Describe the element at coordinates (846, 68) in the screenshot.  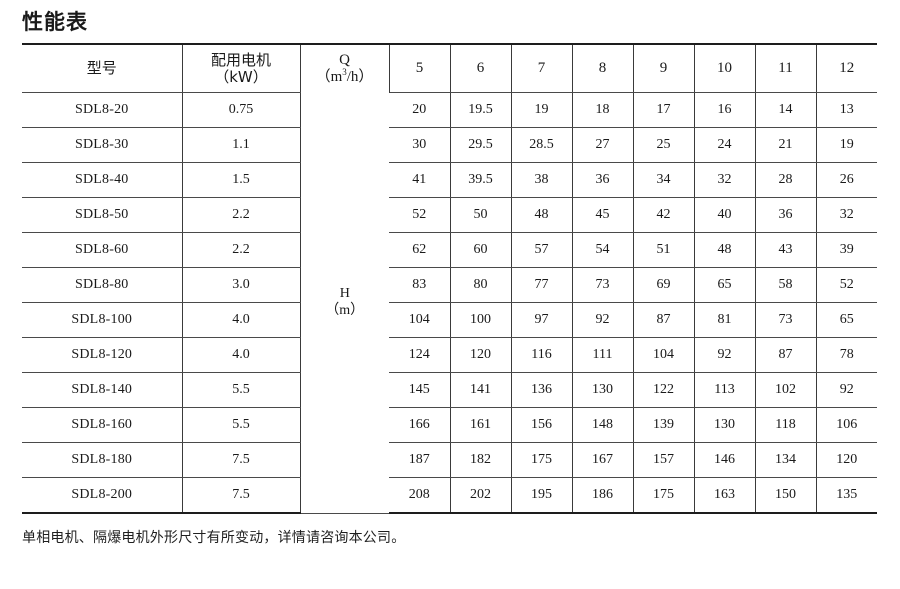
I see `header-flow-col-7: 12` at that location.